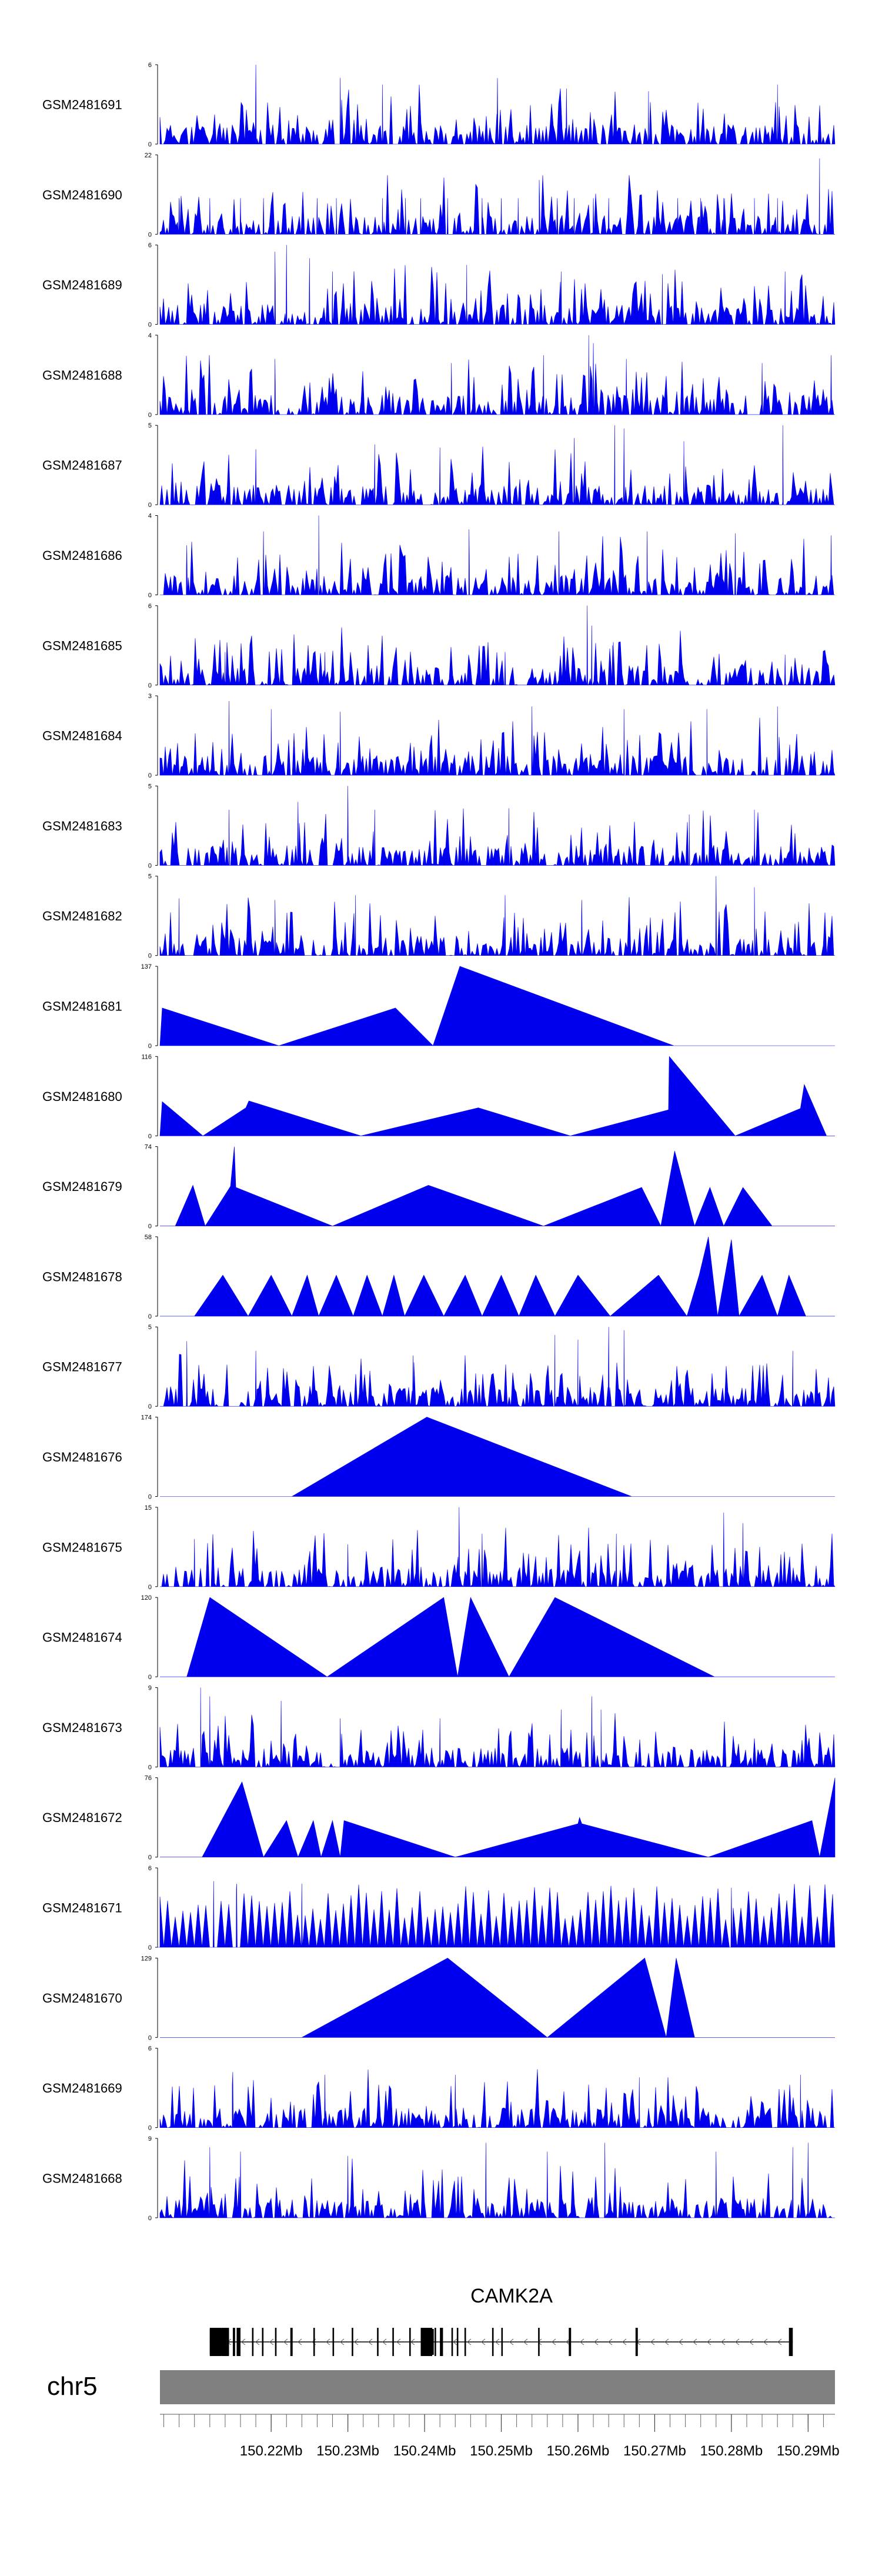 This screenshot has width=882, height=2576. What do you see at coordinates (82, 1096) in the screenshot?
I see `track-label: GSM2481680` at bounding box center [82, 1096].